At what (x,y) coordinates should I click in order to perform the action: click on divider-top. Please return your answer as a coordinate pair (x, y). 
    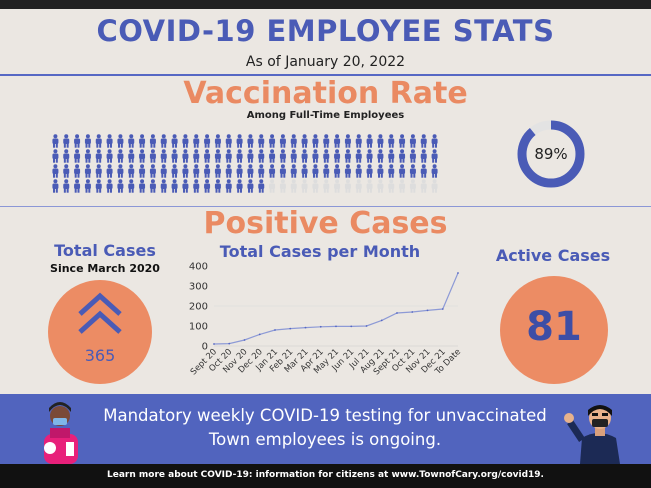
    Looking at the image, I should click on (325, 75).